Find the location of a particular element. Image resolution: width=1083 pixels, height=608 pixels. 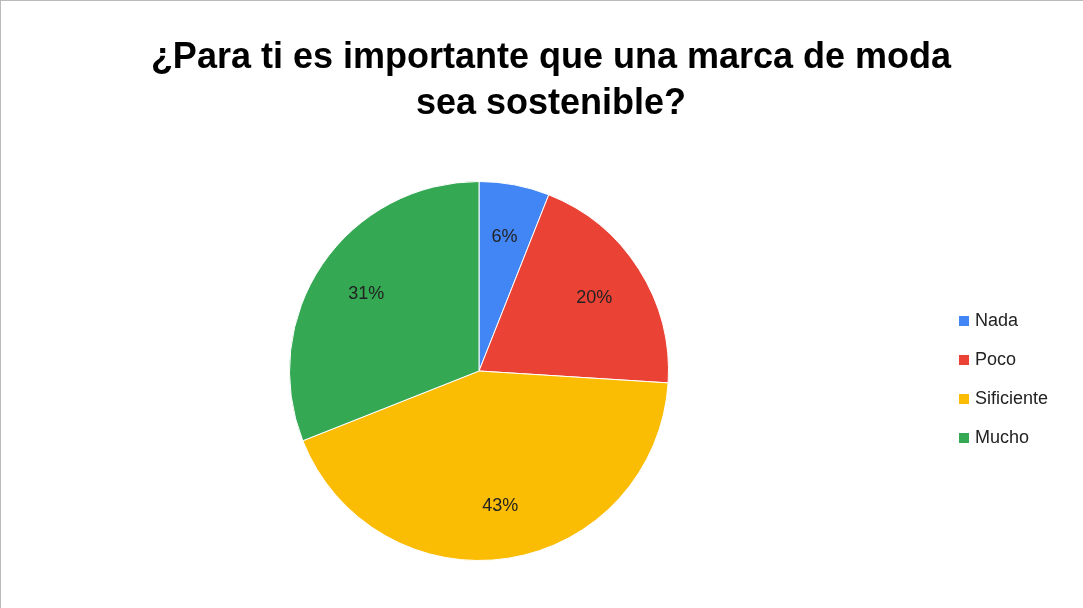

legend-label: Nada is located at coordinates (997, 320).